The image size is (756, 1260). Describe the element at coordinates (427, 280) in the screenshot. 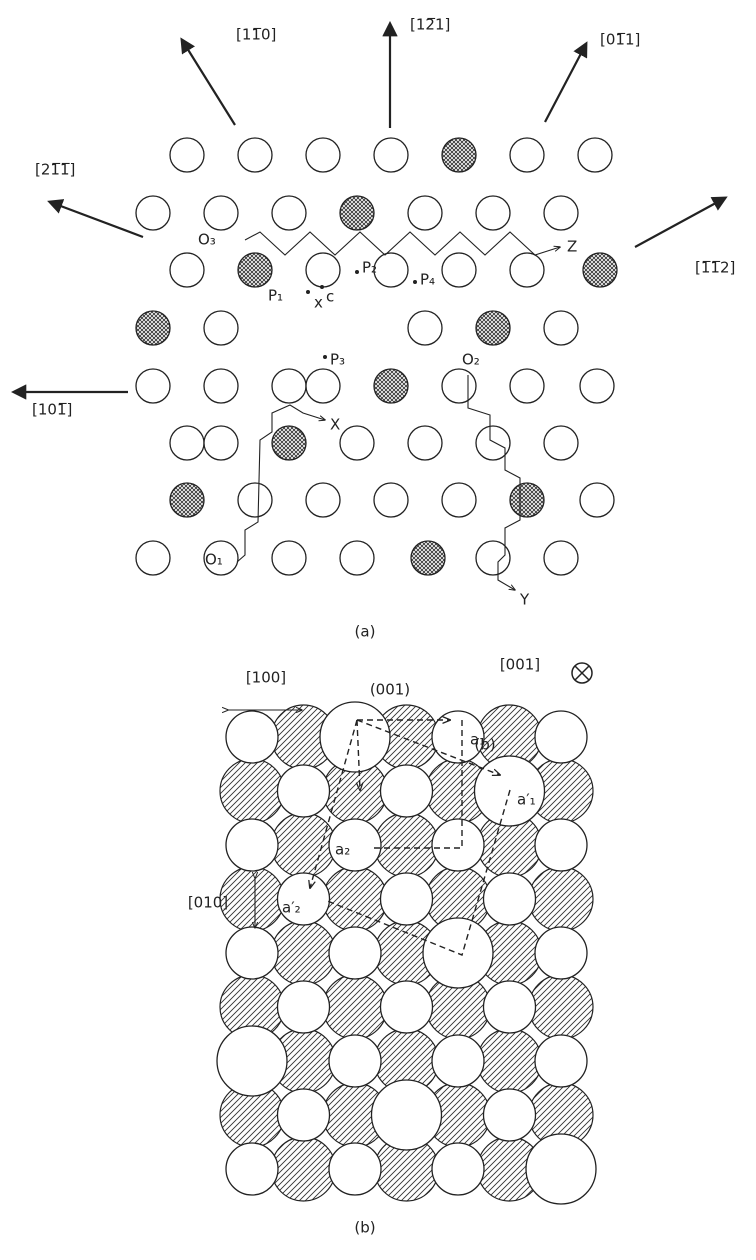

I see `point-label: P₄` at that location.